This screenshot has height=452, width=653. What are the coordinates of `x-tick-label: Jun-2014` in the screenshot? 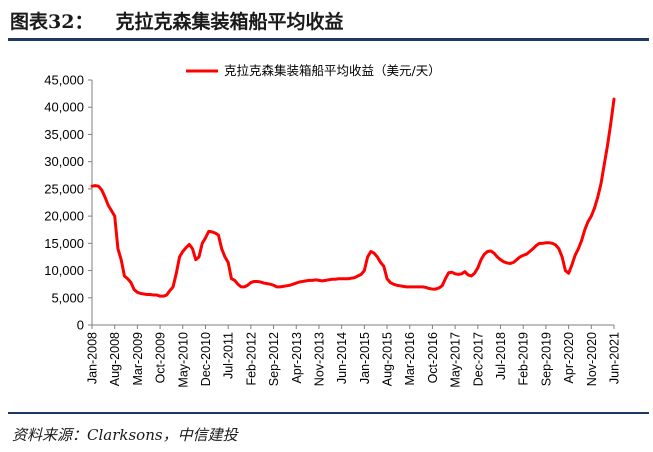 It's located at (342, 358).